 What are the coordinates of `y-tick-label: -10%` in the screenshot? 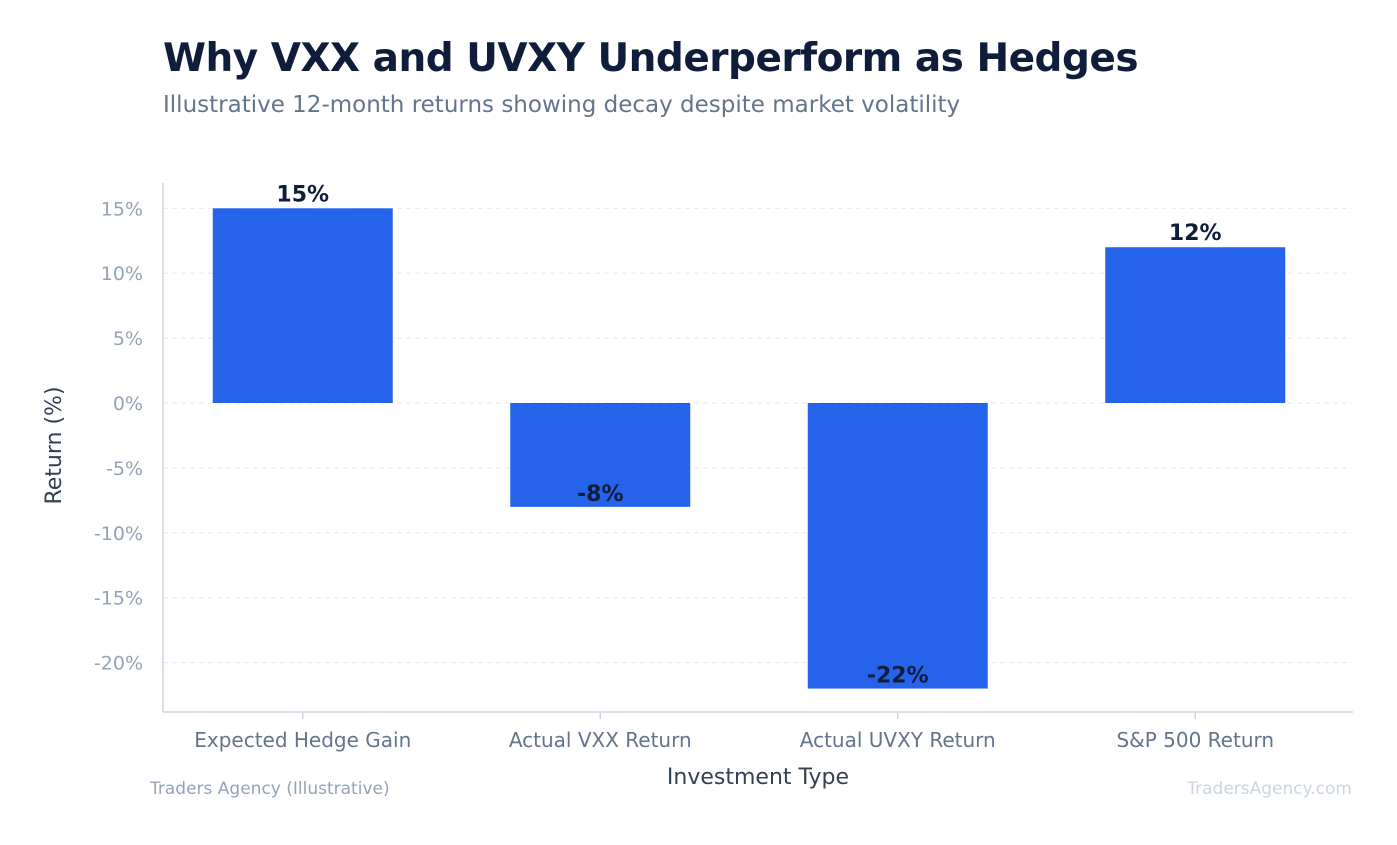 It's located at (118, 534).